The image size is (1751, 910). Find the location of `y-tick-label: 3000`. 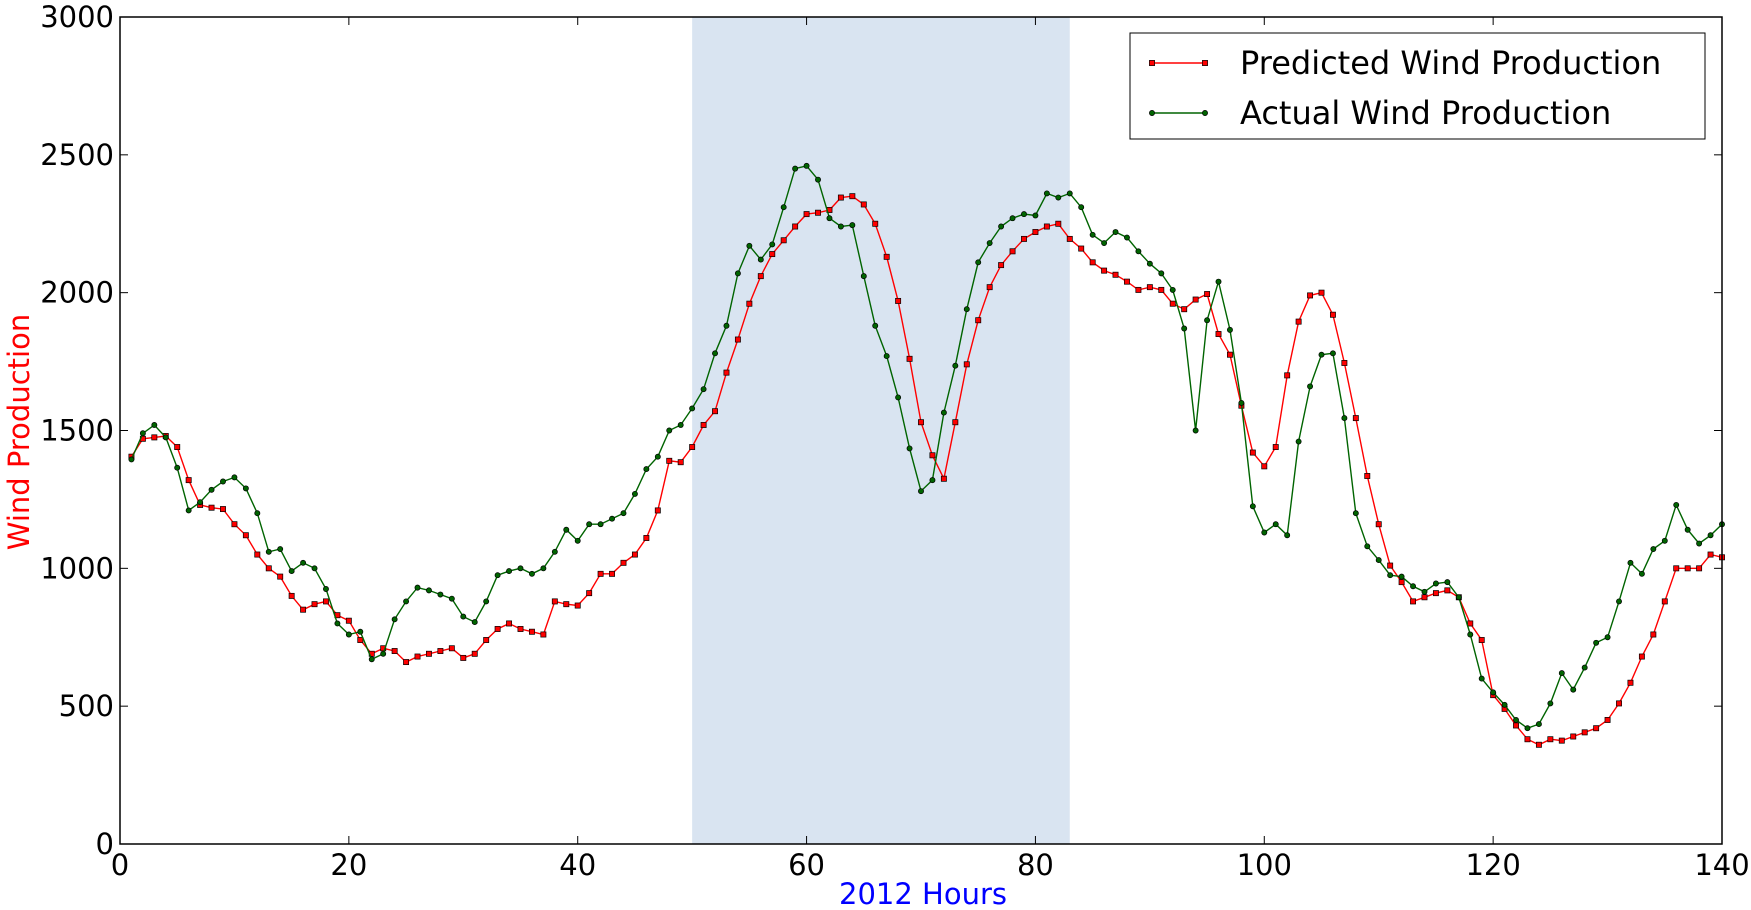

y-tick-label: 3000 is located at coordinates (77, 17).